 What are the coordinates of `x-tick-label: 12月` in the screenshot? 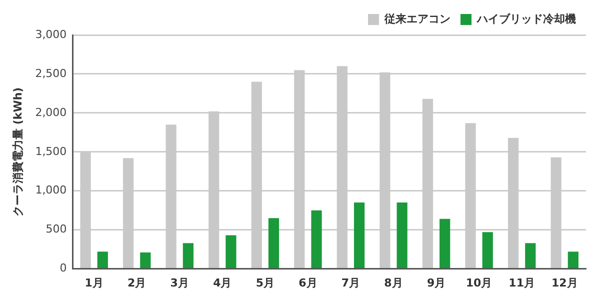 It's located at (564, 283).